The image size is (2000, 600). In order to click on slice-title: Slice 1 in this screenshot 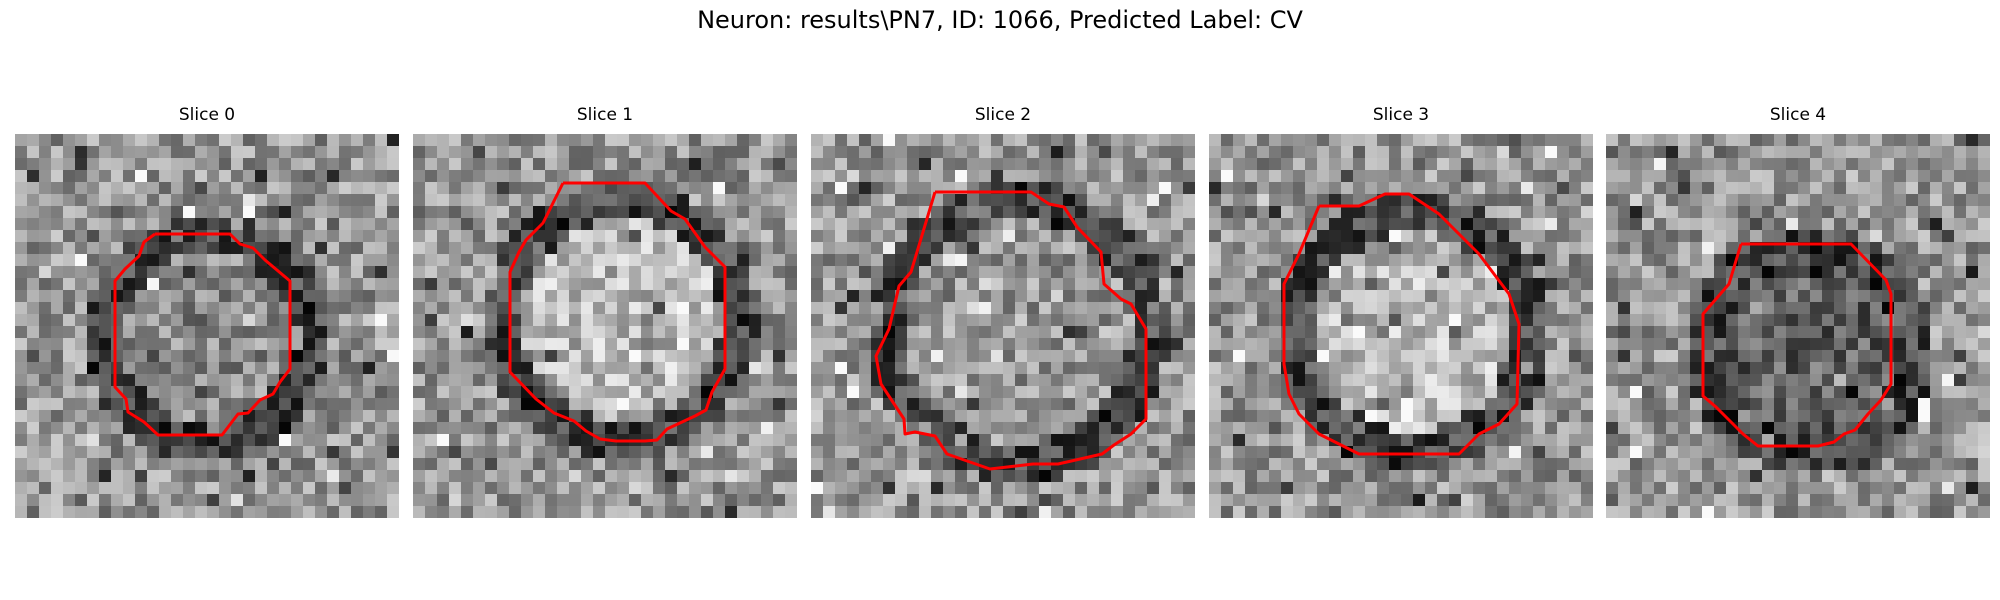, I will do `click(605, 115)`.